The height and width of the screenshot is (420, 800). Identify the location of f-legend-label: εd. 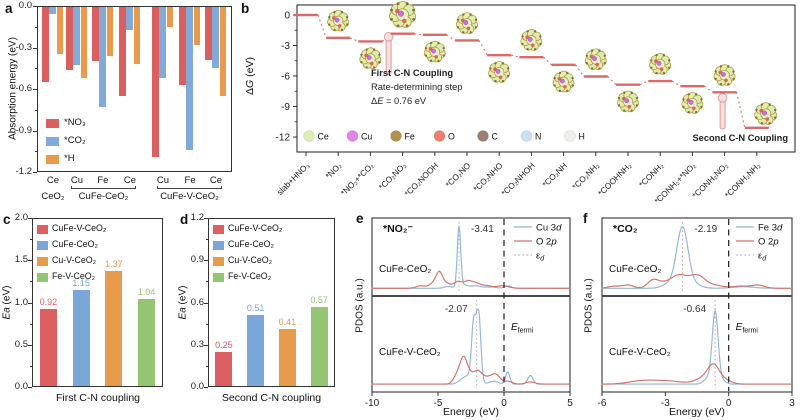
(762, 257).